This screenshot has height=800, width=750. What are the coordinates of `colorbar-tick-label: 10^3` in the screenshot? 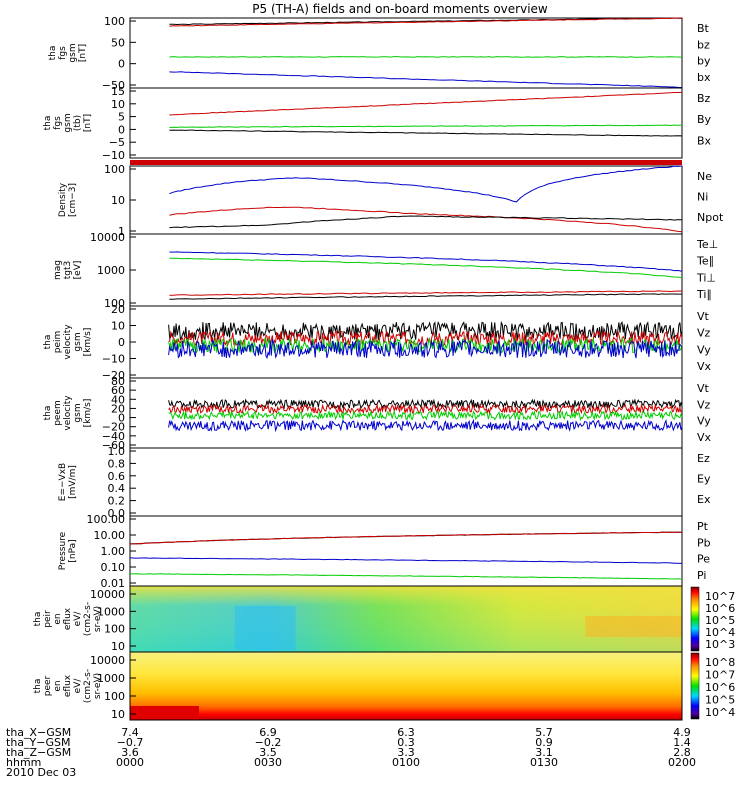 It's located at (720, 644).